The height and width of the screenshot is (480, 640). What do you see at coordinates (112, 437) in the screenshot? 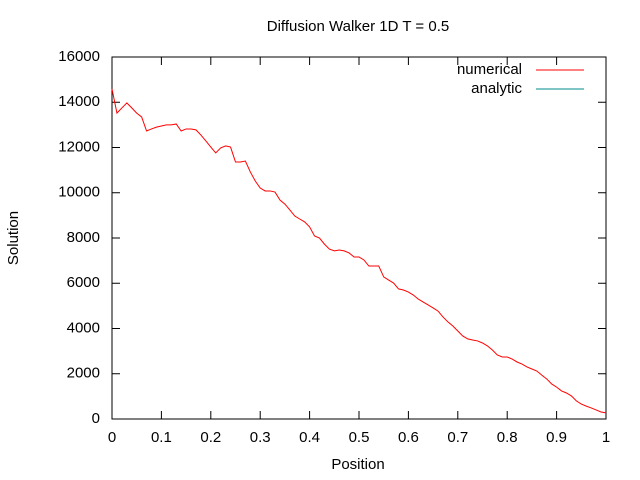
I see `x-tick-label: 0` at bounding box center [112, 437].